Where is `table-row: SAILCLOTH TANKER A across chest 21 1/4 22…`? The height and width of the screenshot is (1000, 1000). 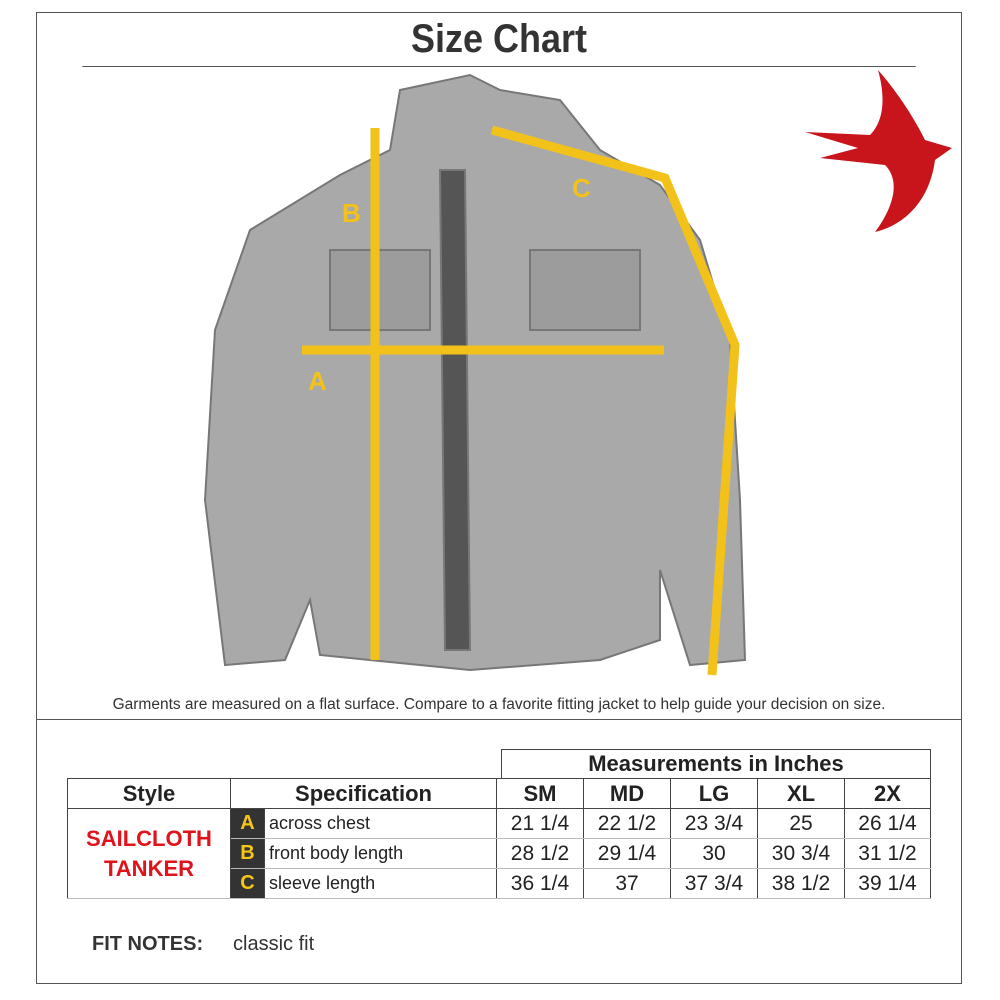
table-row: SAILCLOTH TANKER A across chest 21 1/4 22… is located at coordinates (499, 853).